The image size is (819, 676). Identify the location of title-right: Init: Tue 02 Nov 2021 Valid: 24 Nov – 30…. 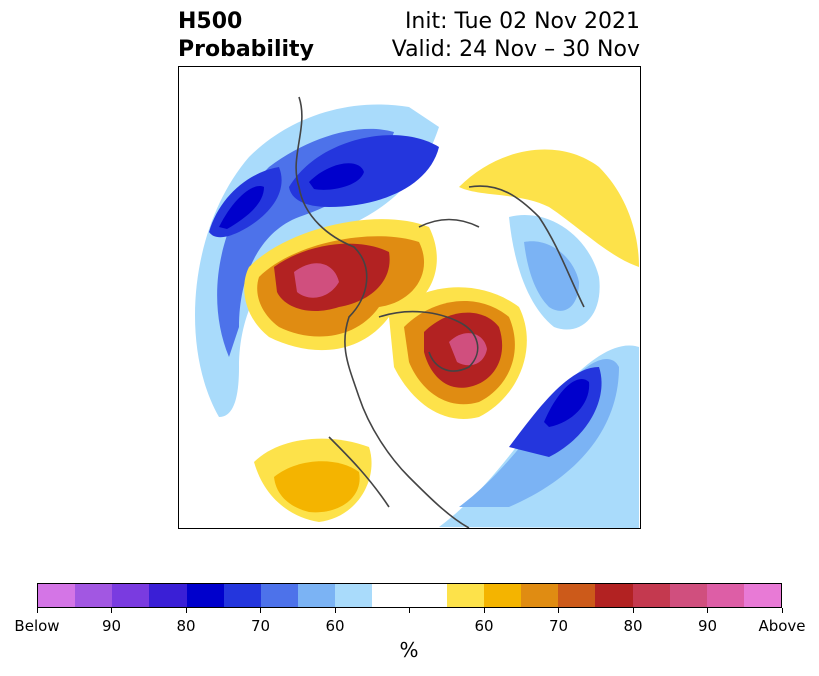
(516, 36).